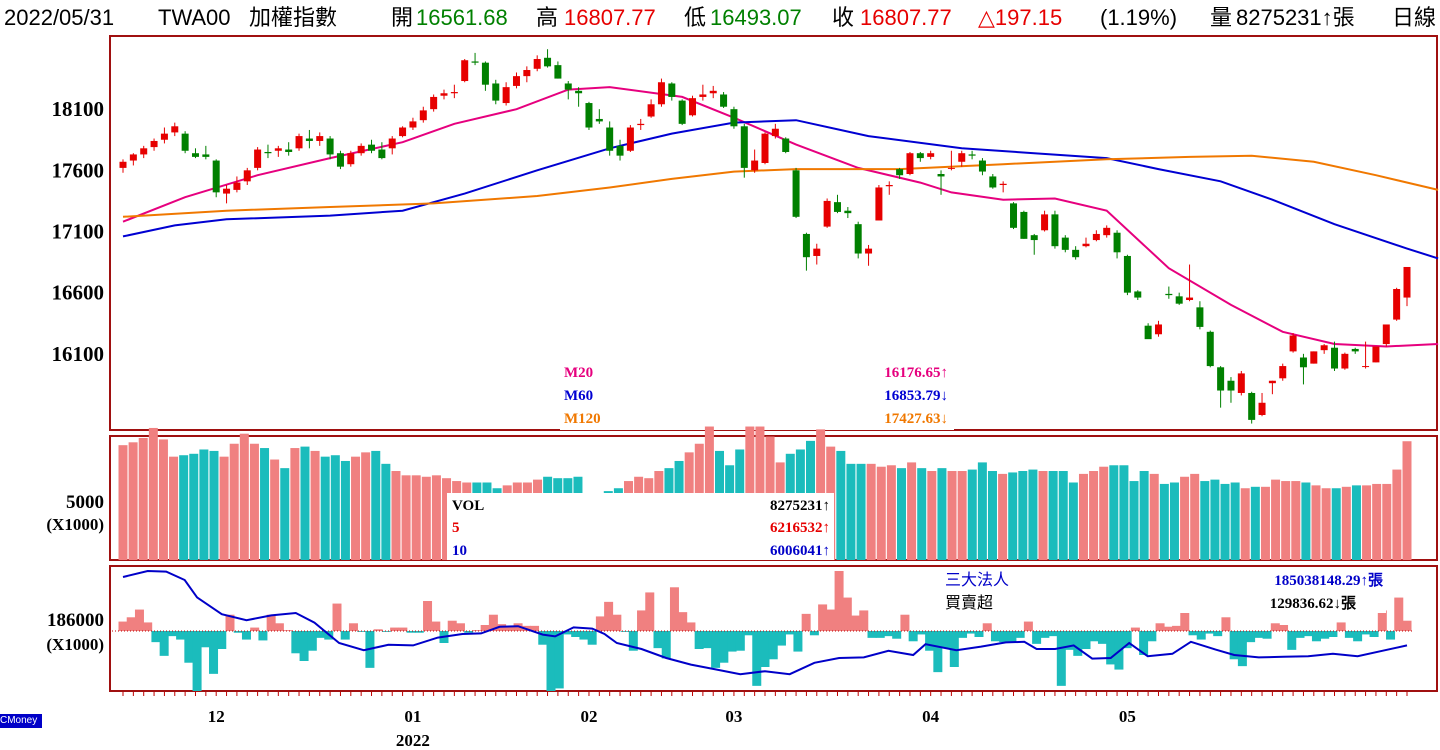 The height and width of the screenshot is (750, 1440). I want to click on high-label: 高, so click(547, 17).